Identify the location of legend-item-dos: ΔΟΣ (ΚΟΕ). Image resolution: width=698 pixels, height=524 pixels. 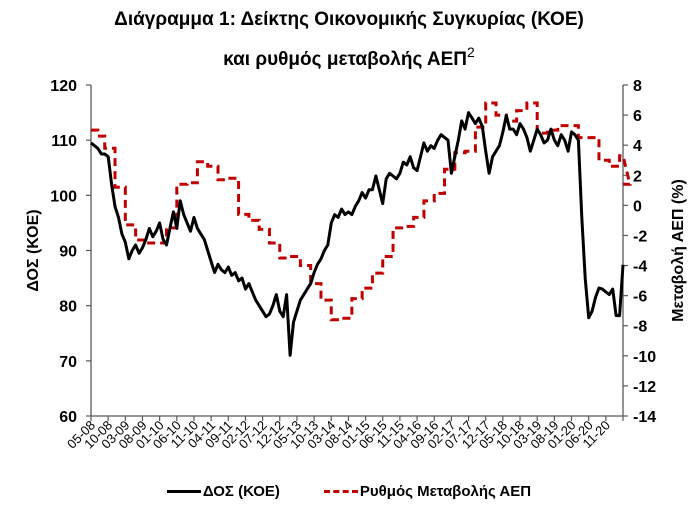
(223, 491).